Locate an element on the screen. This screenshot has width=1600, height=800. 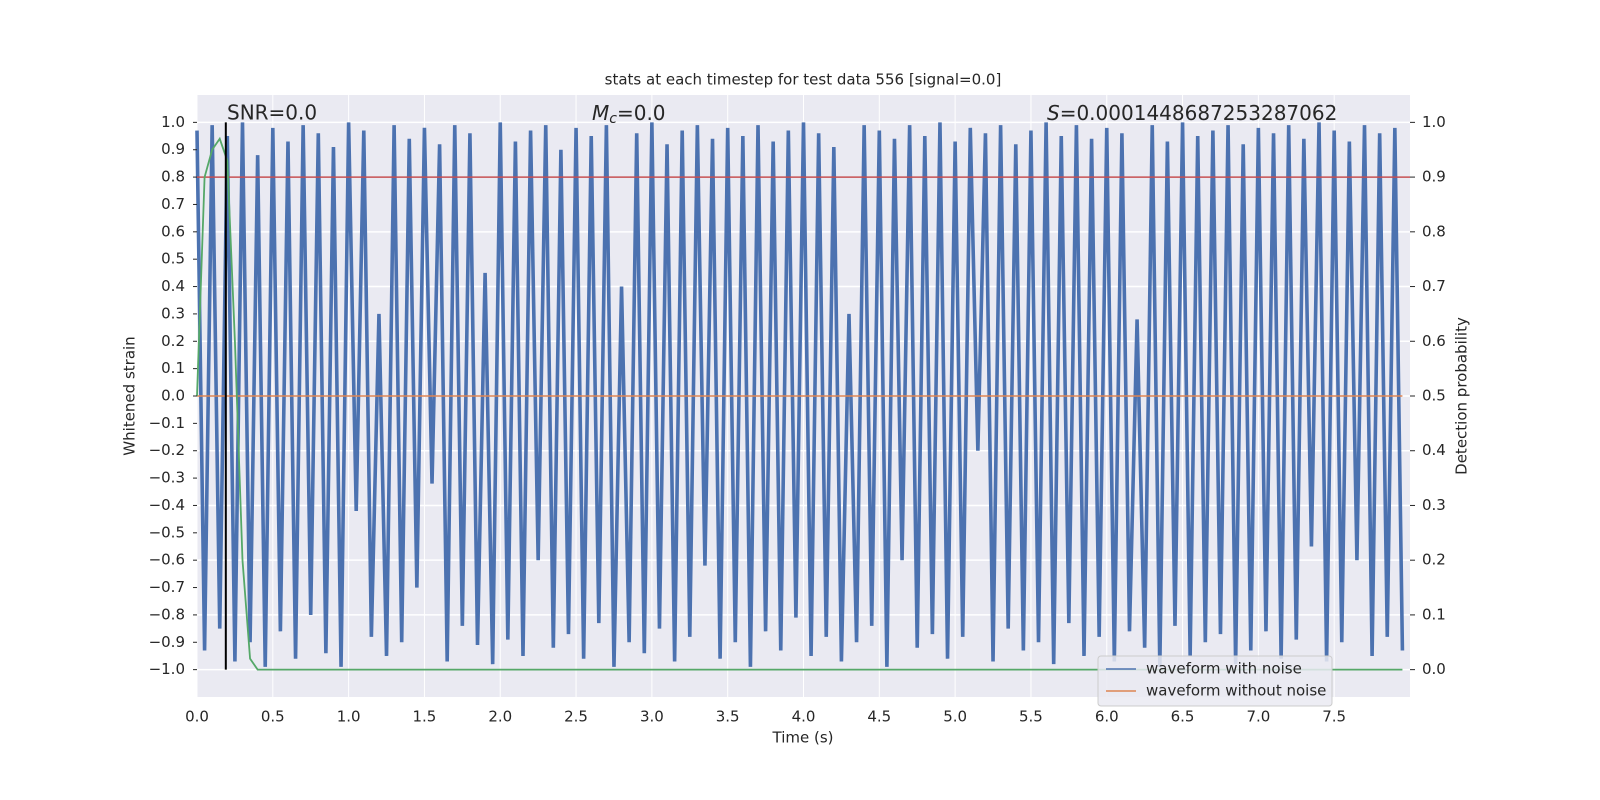
y2-tick-label: 0.3 is located at coordinates (1434, 505).